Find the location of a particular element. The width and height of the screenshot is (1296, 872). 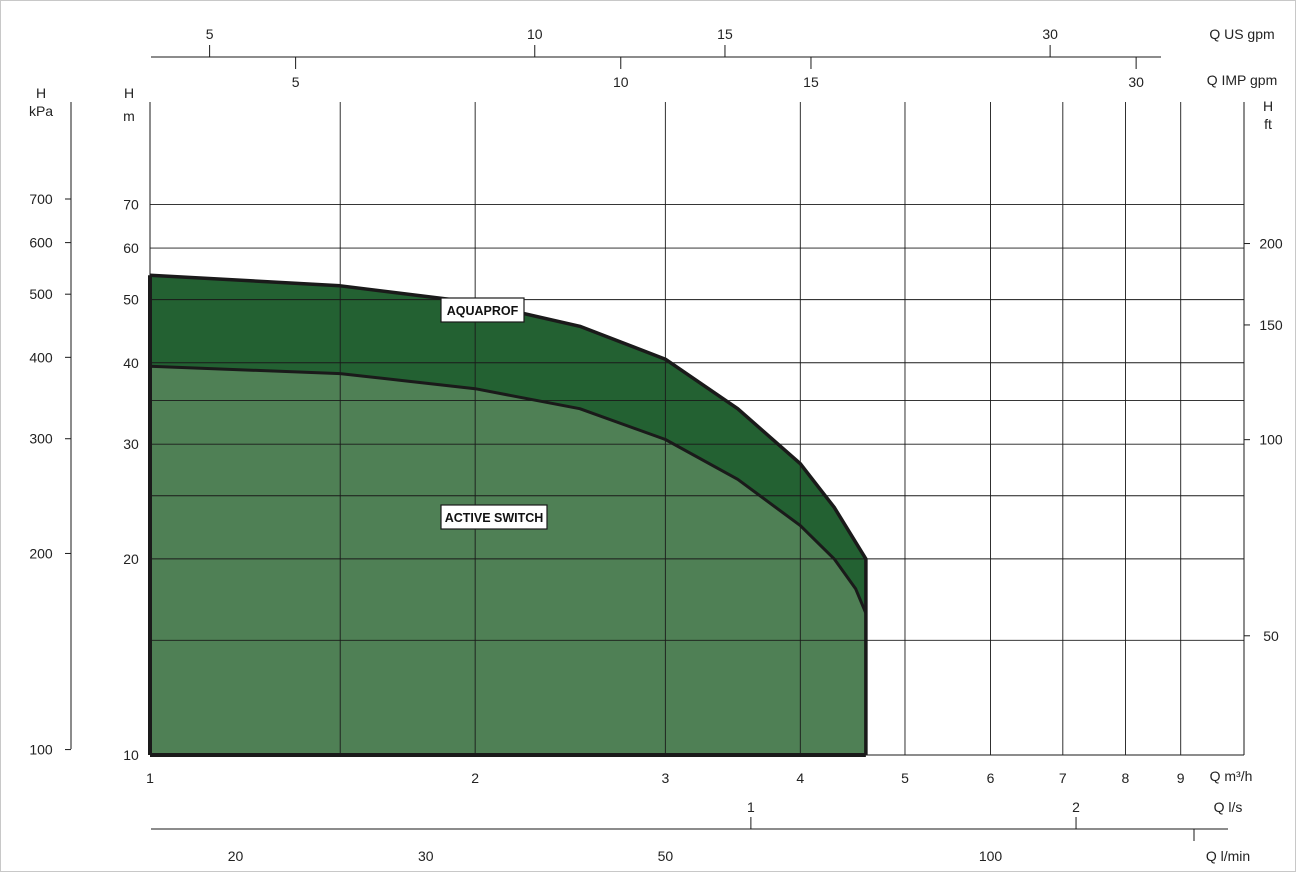

x-tick-label-lmin: 50 is located at coordinates (666, 856).